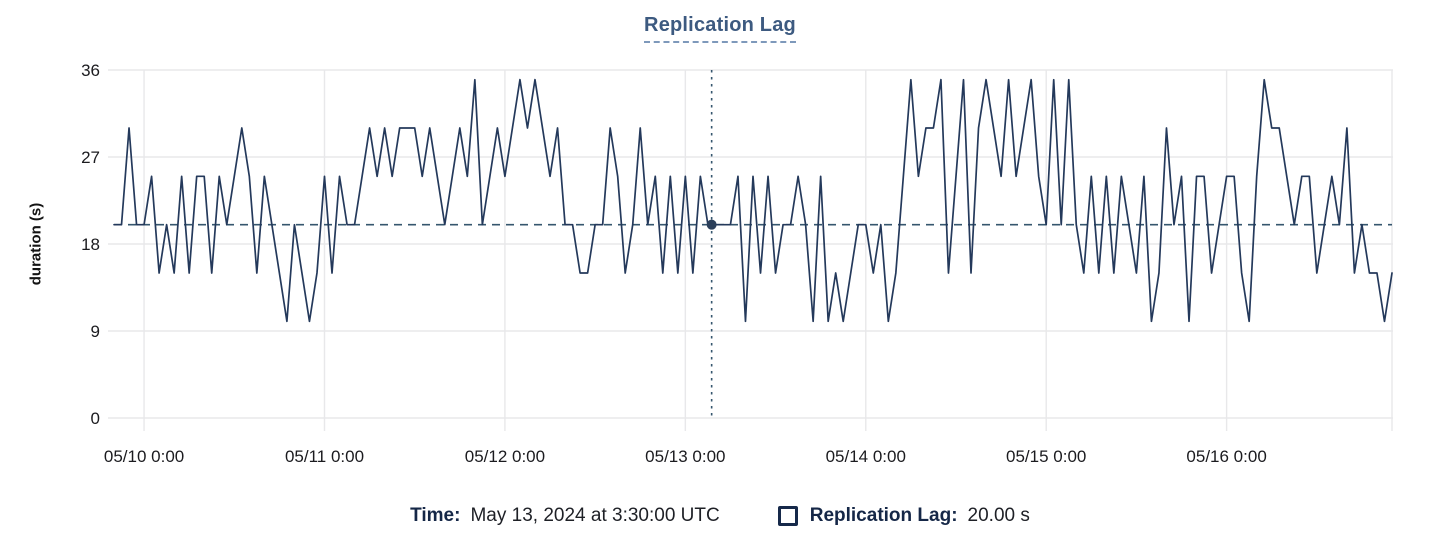  I want to click on chart-title: Replication Lag, so click(720, 28).